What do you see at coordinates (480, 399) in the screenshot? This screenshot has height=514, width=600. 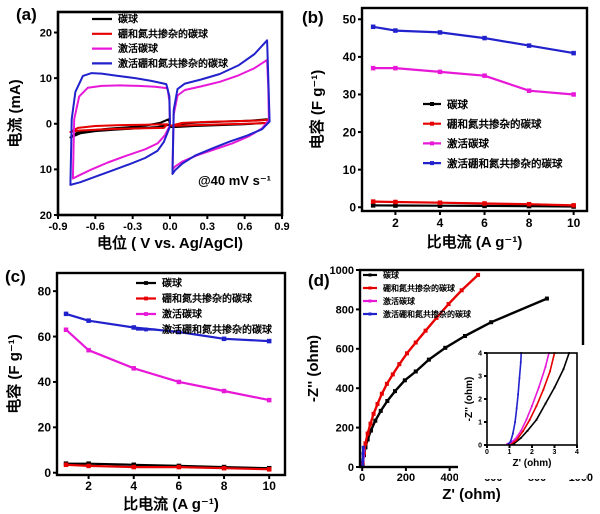 I see `y-tick-label: 2` at bounding box center [480, 399].